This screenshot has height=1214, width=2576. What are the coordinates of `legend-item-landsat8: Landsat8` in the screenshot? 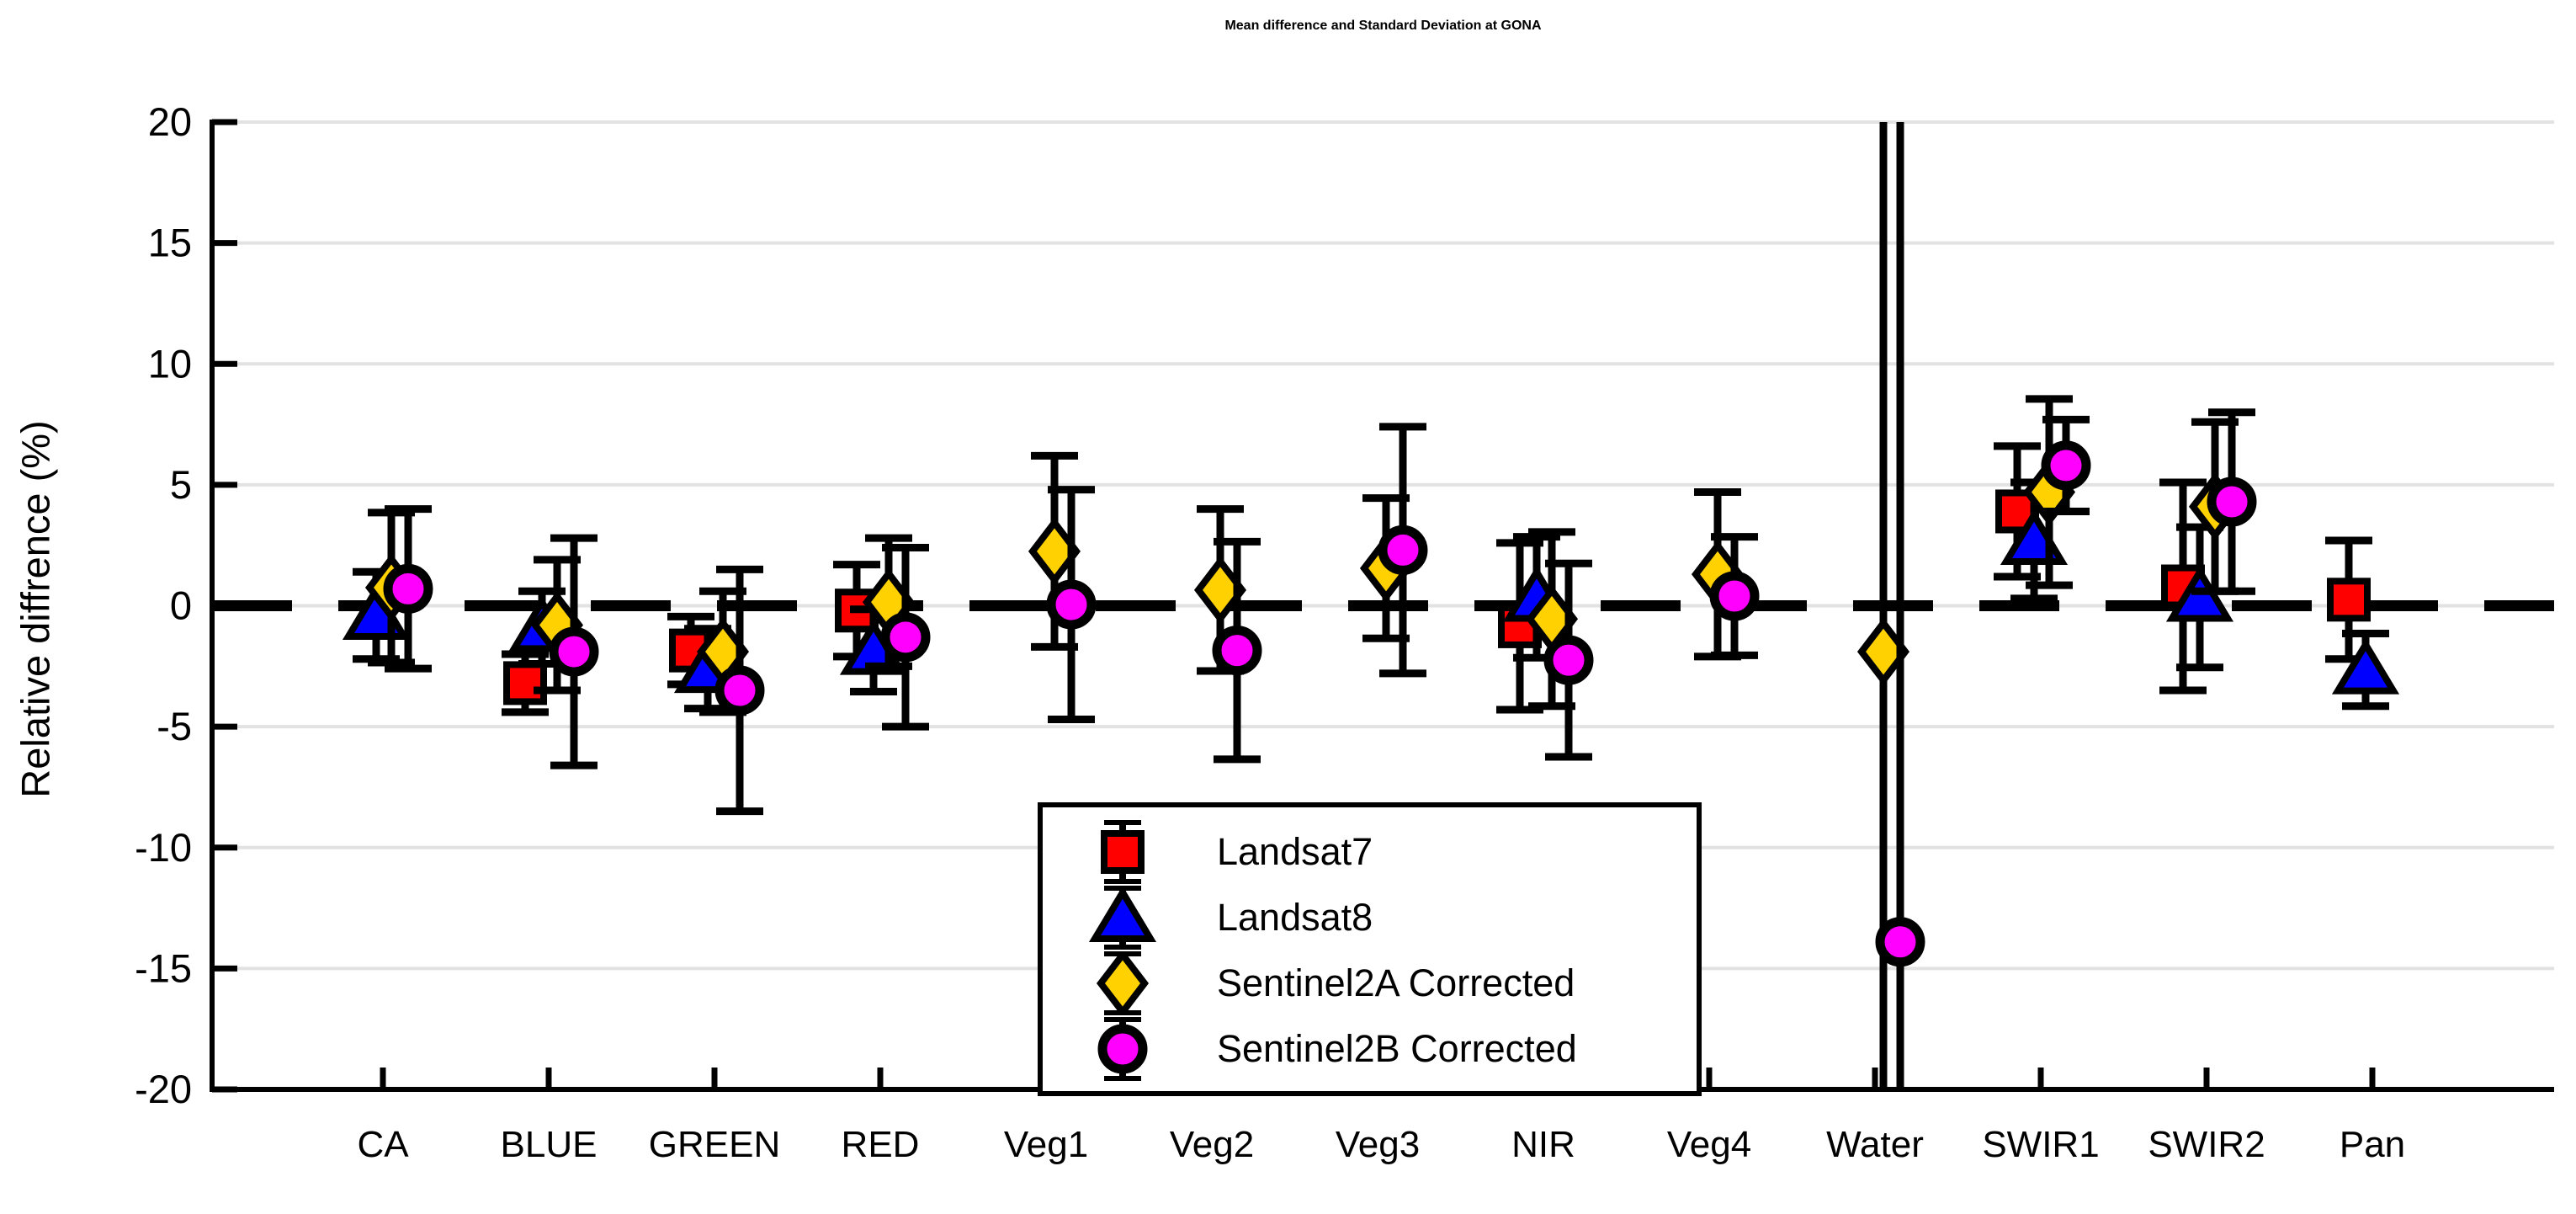 It's located at (1370, 917).